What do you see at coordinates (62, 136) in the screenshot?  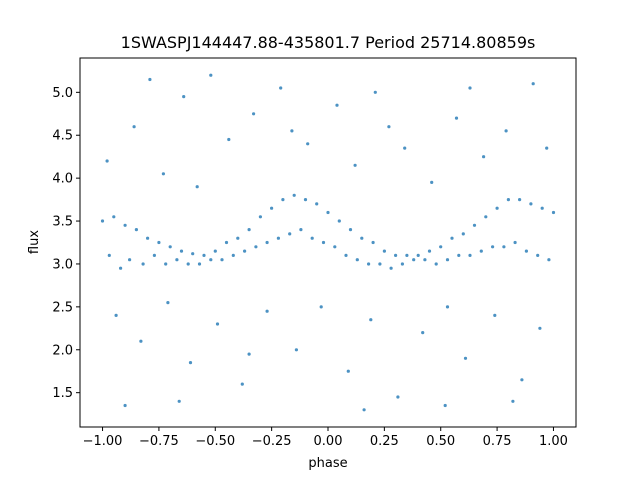 I see `y-tick-label: 4.5` at bounding box center [62, 136].